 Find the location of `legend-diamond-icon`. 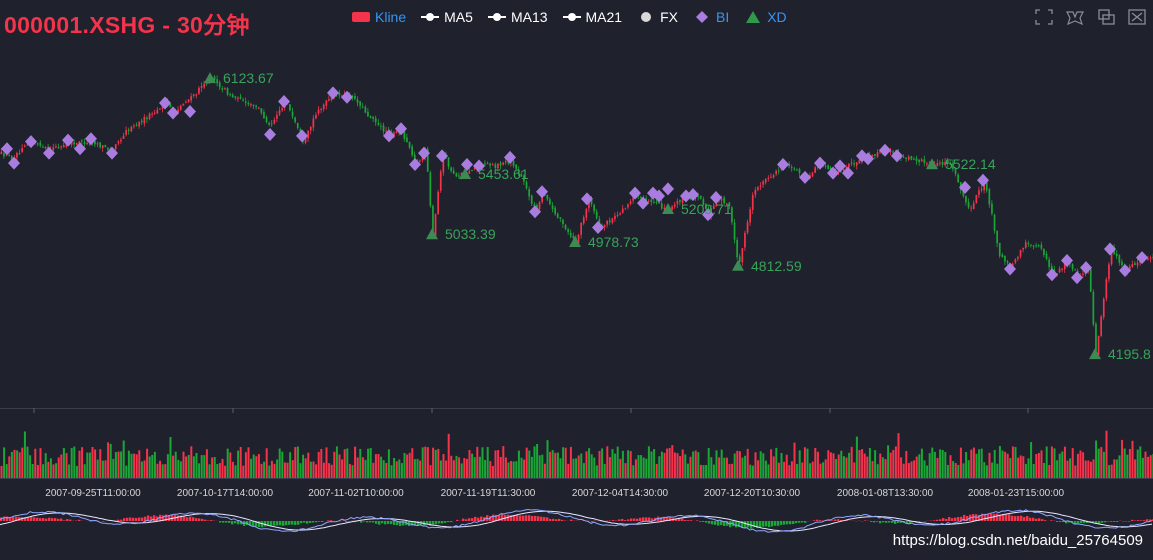

legend-diamond-icon is located at coordinates (701, 17).